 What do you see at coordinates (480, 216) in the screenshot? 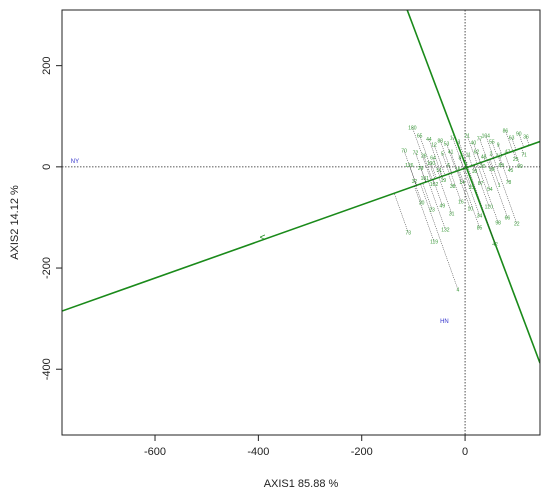
I see `point-label-34: 34` at bounding box center [480, 216].